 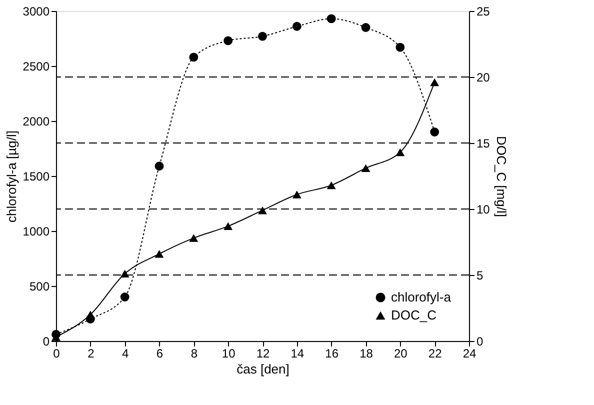 What do you see at coordinates (483, 11) in the screenshot?
I see `y2-tick-label: 25` at bounding box center [483, 11].